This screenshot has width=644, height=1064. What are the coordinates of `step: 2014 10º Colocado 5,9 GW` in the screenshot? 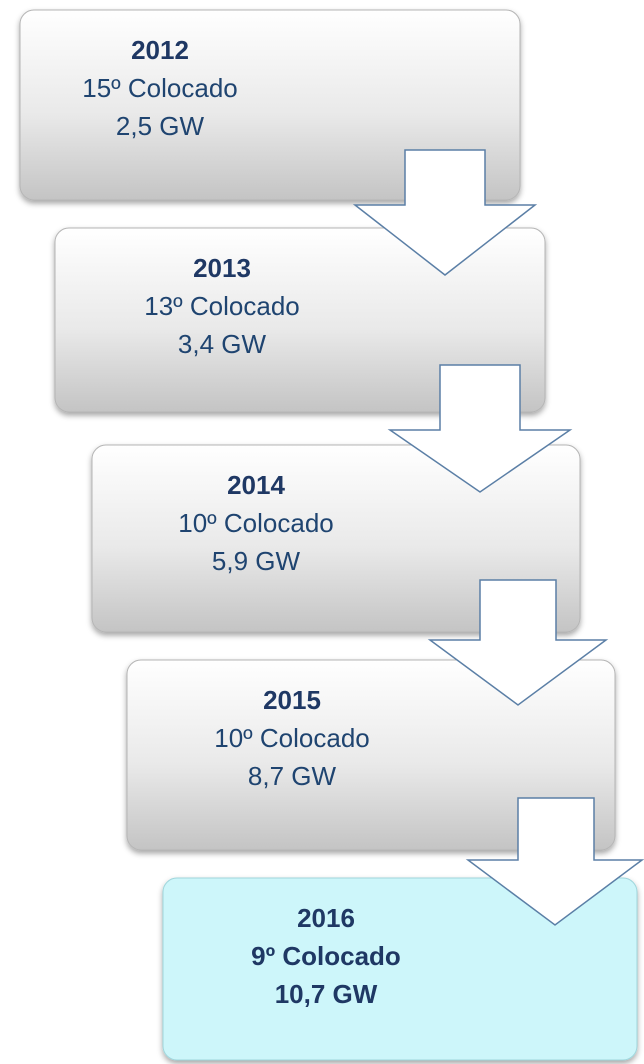 It's located at (336, 538).